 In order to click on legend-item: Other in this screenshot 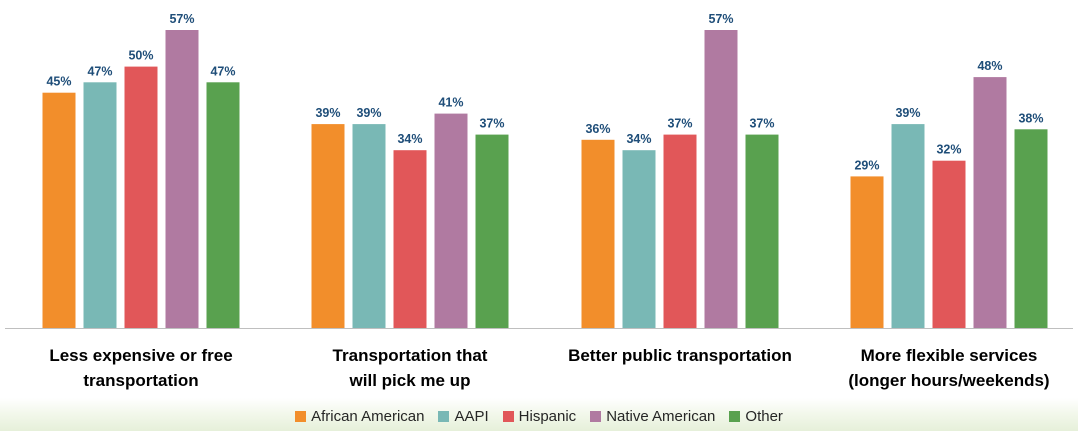, I will do `click(756, 416)`.